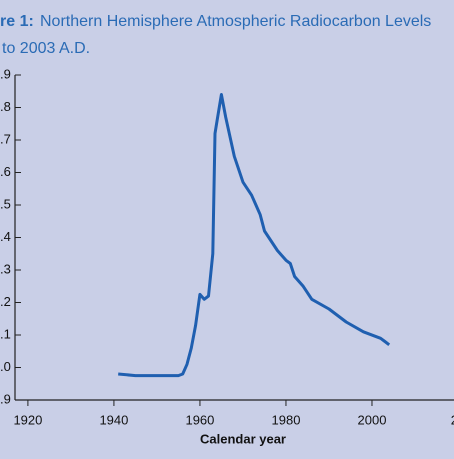  What do you see at coordinates (372, 419) in the screenshot?
I see `x-tick-label: 2000` at bounding box center [372, 419].